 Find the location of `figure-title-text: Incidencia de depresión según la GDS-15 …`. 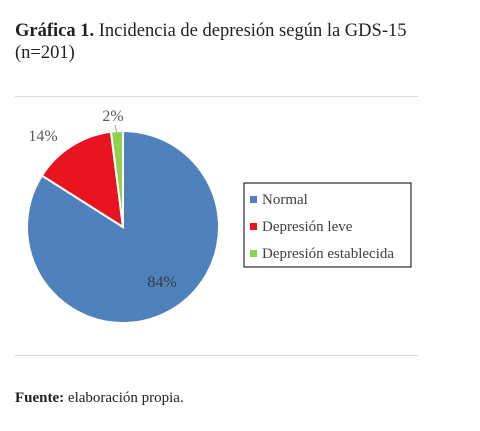

figure-title-text: Incidencia de depresión según la GDS-15 … is located at coordinates (211, 42).